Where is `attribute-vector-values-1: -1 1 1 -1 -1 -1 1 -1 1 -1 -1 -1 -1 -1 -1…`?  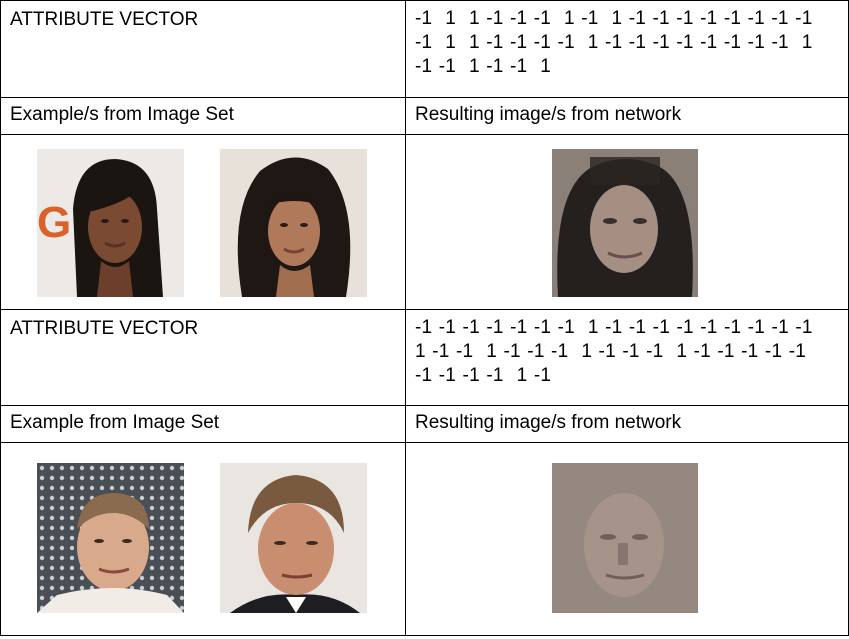
attribute-vector-values-1: -1 1 1 -1 -1 -1 1 -1 1 -1 -1 -1 -1 -1 -1… is located at coordinates (627, 49).